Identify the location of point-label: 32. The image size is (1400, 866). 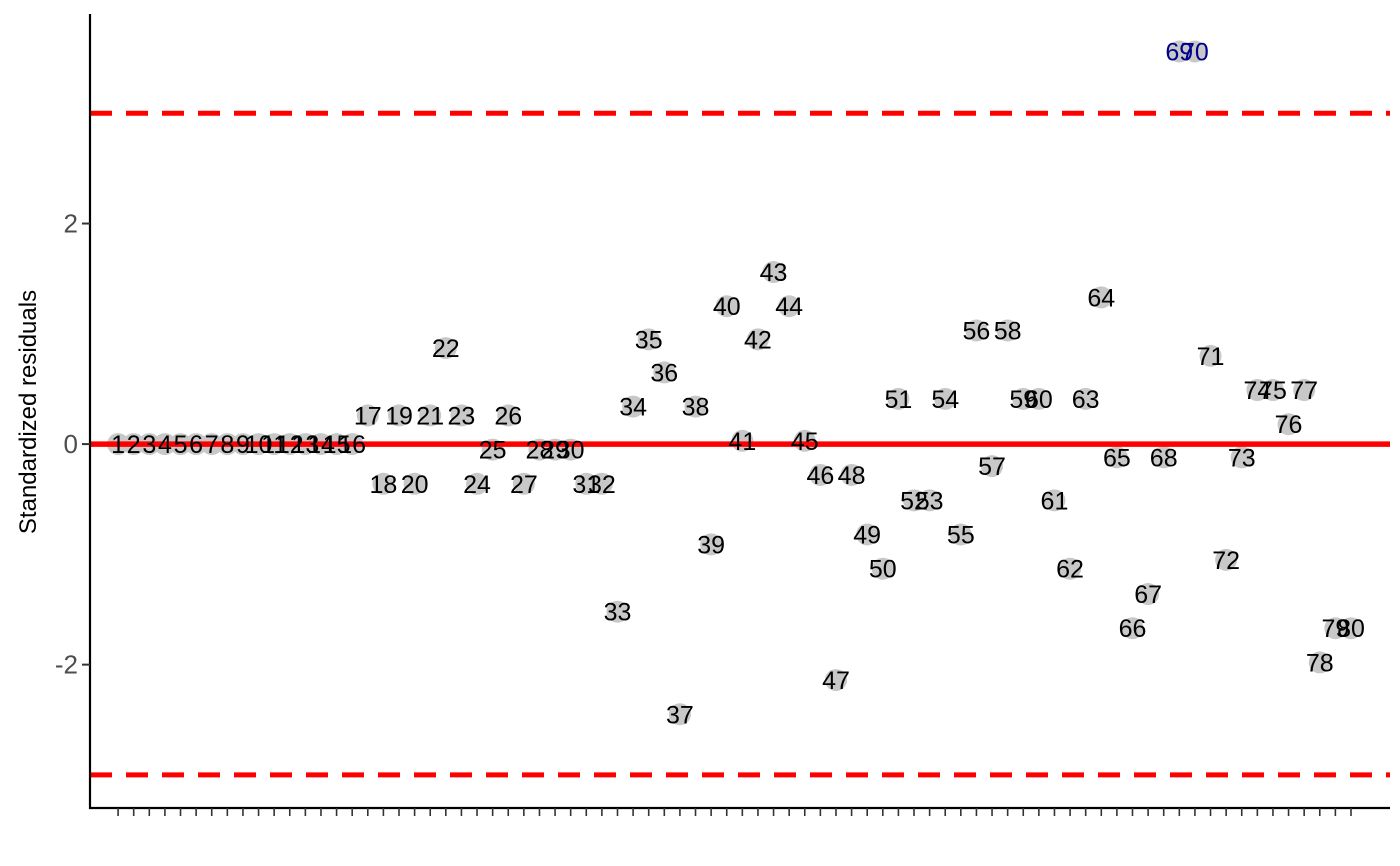
(602, 485).